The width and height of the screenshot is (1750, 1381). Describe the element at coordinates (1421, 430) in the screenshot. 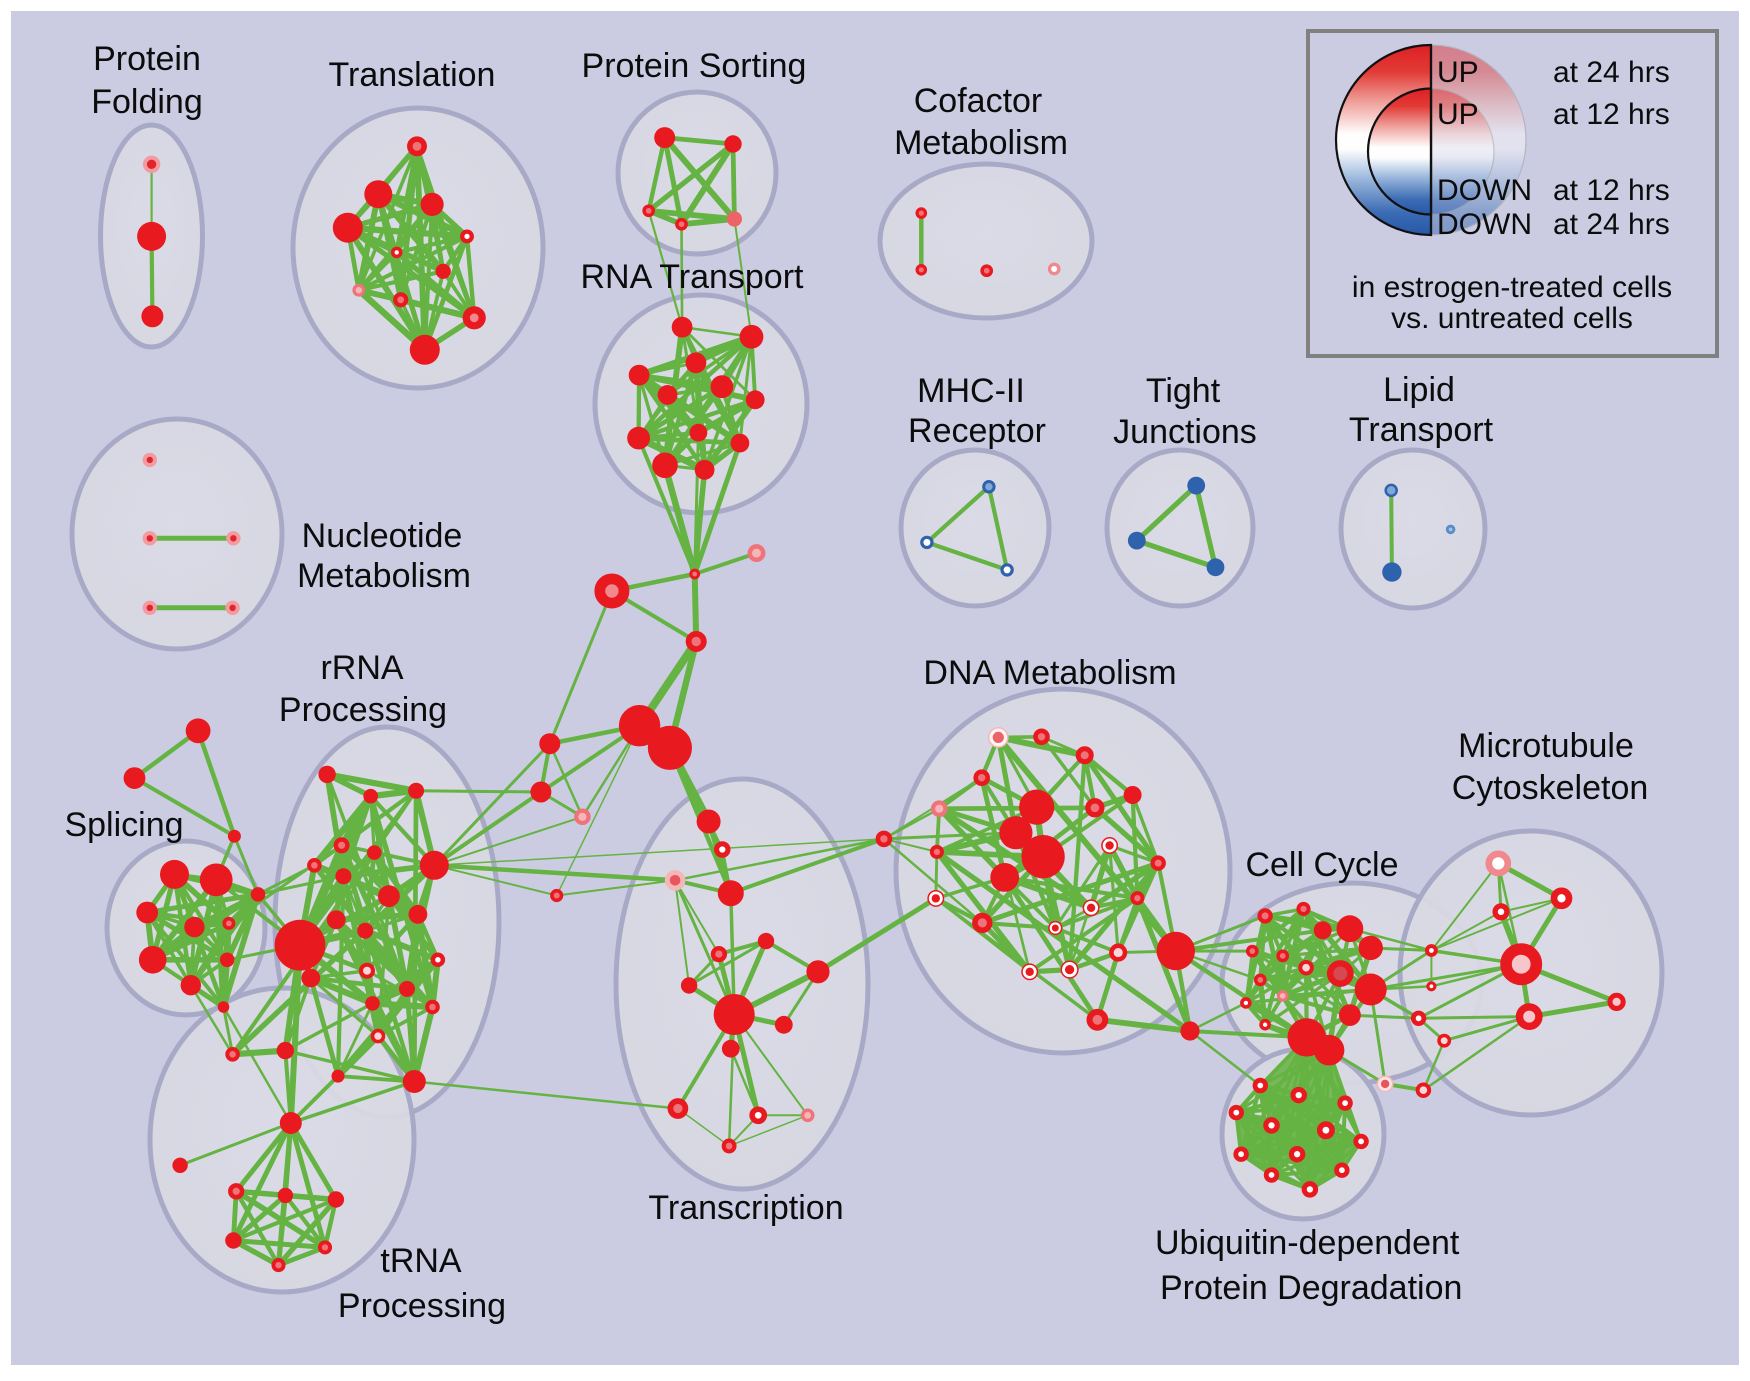

I see `svg-text: Transport` at that location.